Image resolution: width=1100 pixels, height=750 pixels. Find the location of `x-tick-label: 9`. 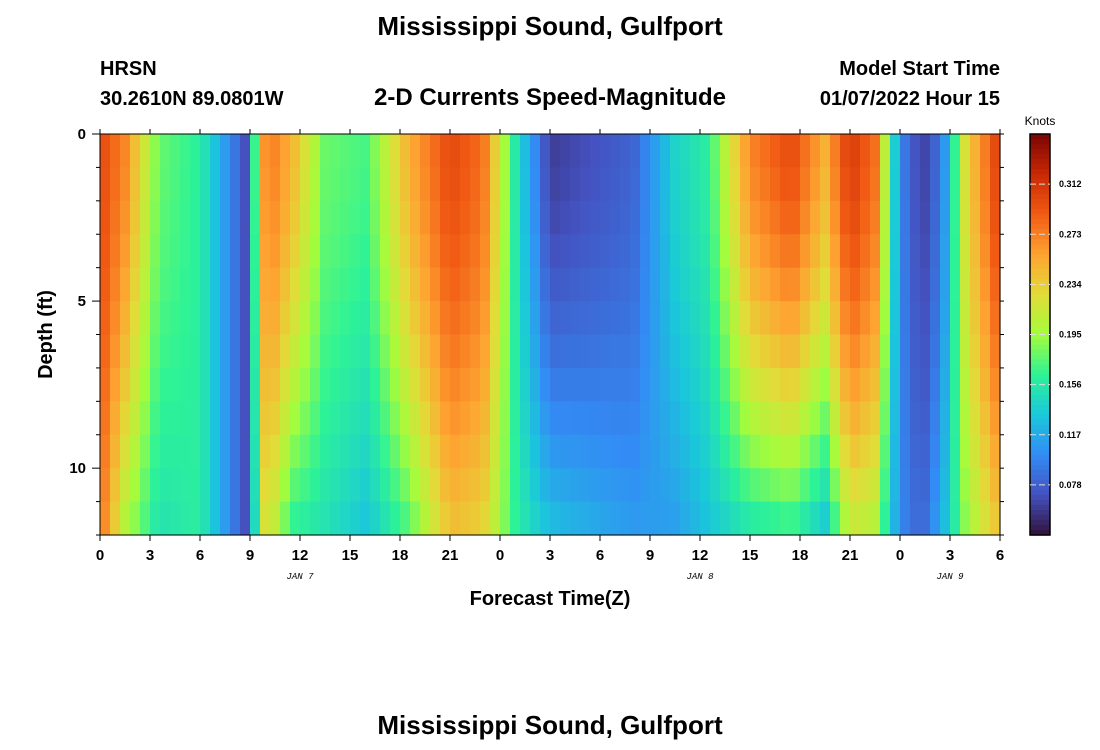

x-tick-label: 9 is located at coordinates (250, 555).